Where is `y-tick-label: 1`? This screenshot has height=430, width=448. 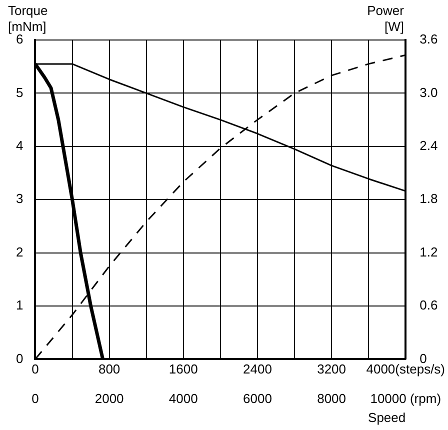
y-tick-label: 1 is located at coordinates (20, 305).